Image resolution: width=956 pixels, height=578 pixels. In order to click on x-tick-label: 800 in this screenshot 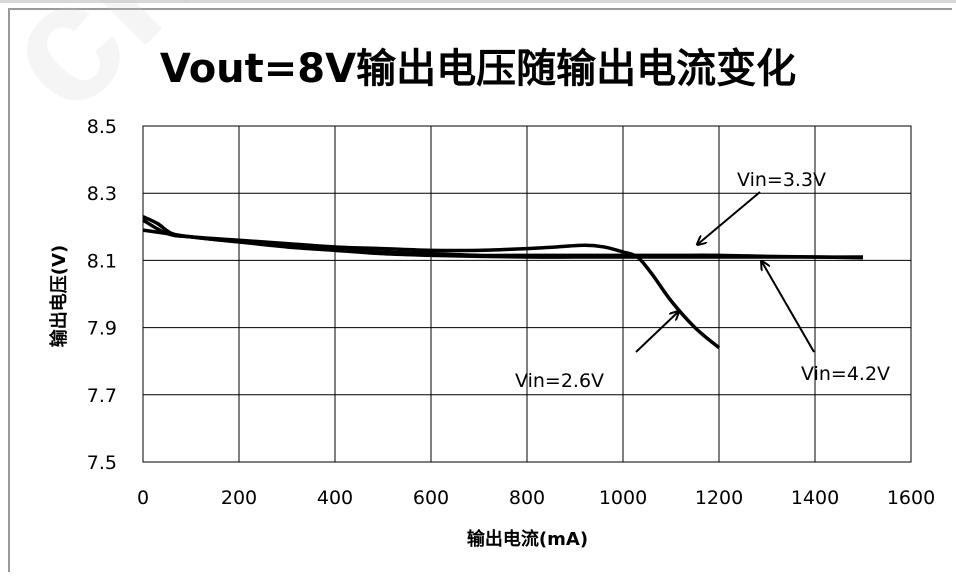, I will do `click(527, 498)`.